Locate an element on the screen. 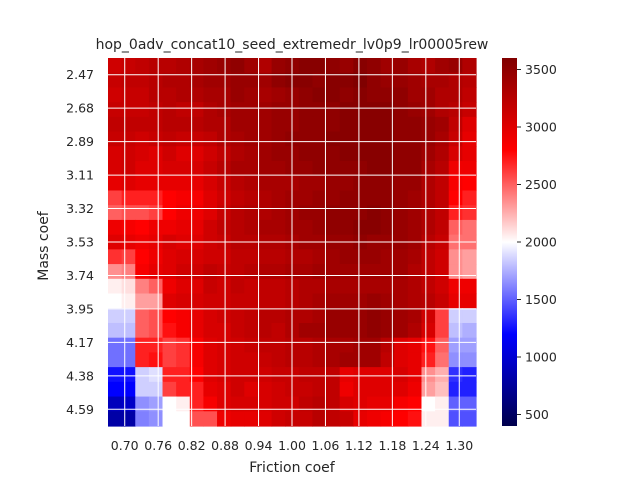 This screenshot has width=640, height=485. y-tick-label: 2.47 is located at coordinates (80, 74).